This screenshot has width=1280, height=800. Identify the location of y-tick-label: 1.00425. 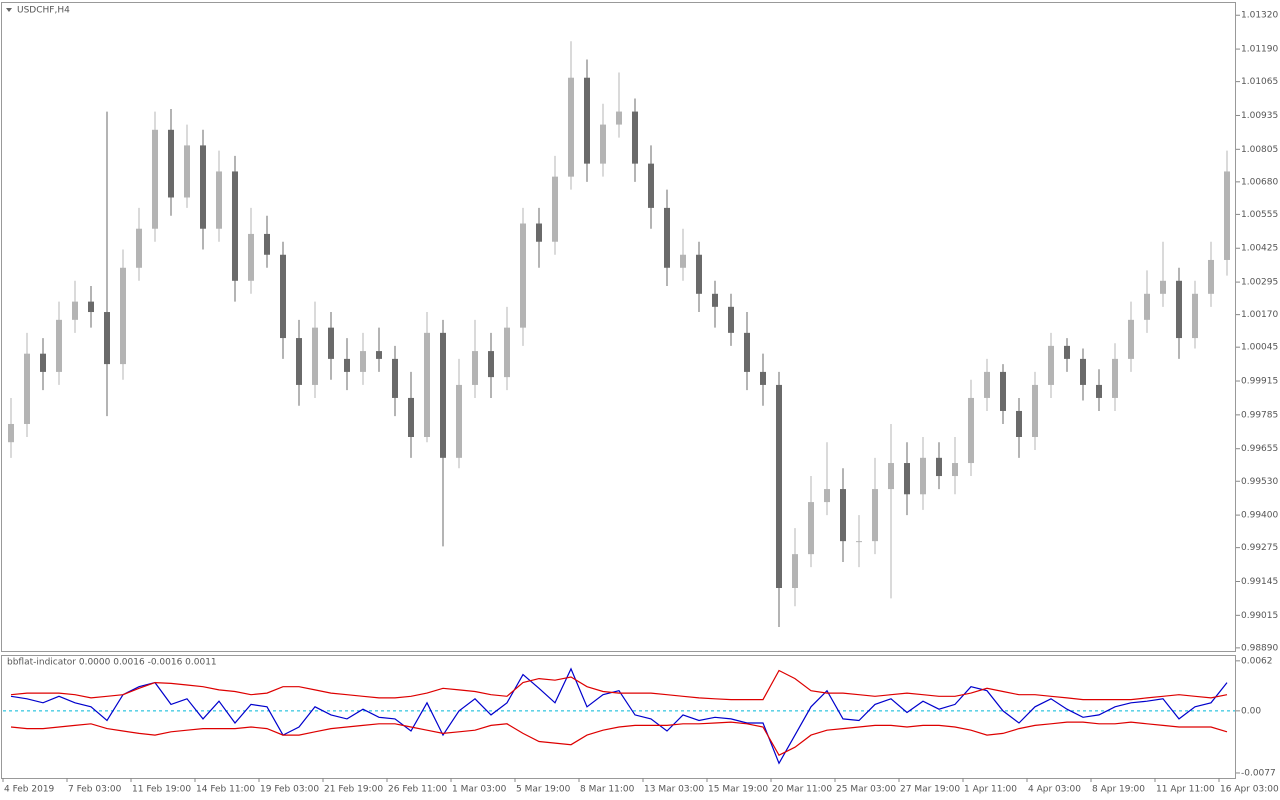
(1259, 249).